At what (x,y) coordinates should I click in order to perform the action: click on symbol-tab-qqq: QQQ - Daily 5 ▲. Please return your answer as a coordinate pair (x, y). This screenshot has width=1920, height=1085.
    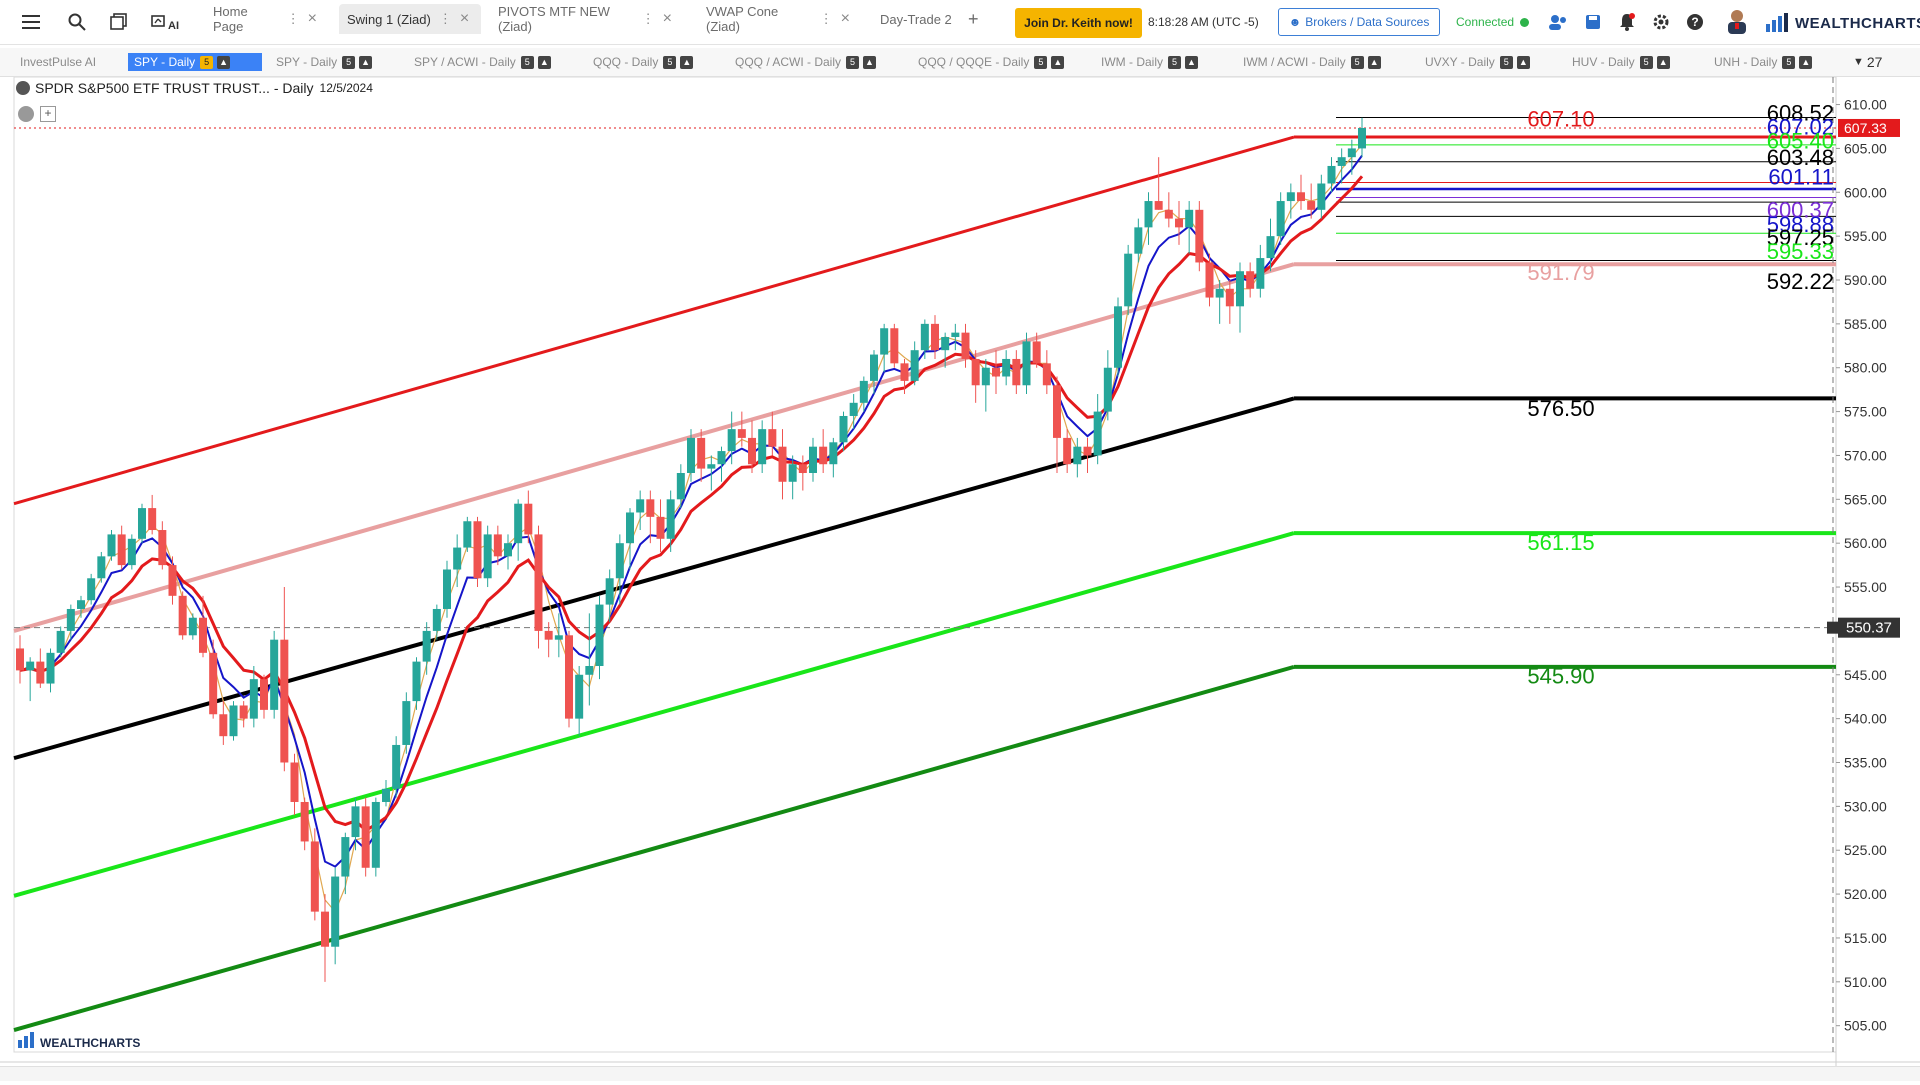
    Looking at the image, I should click on (643, 62).